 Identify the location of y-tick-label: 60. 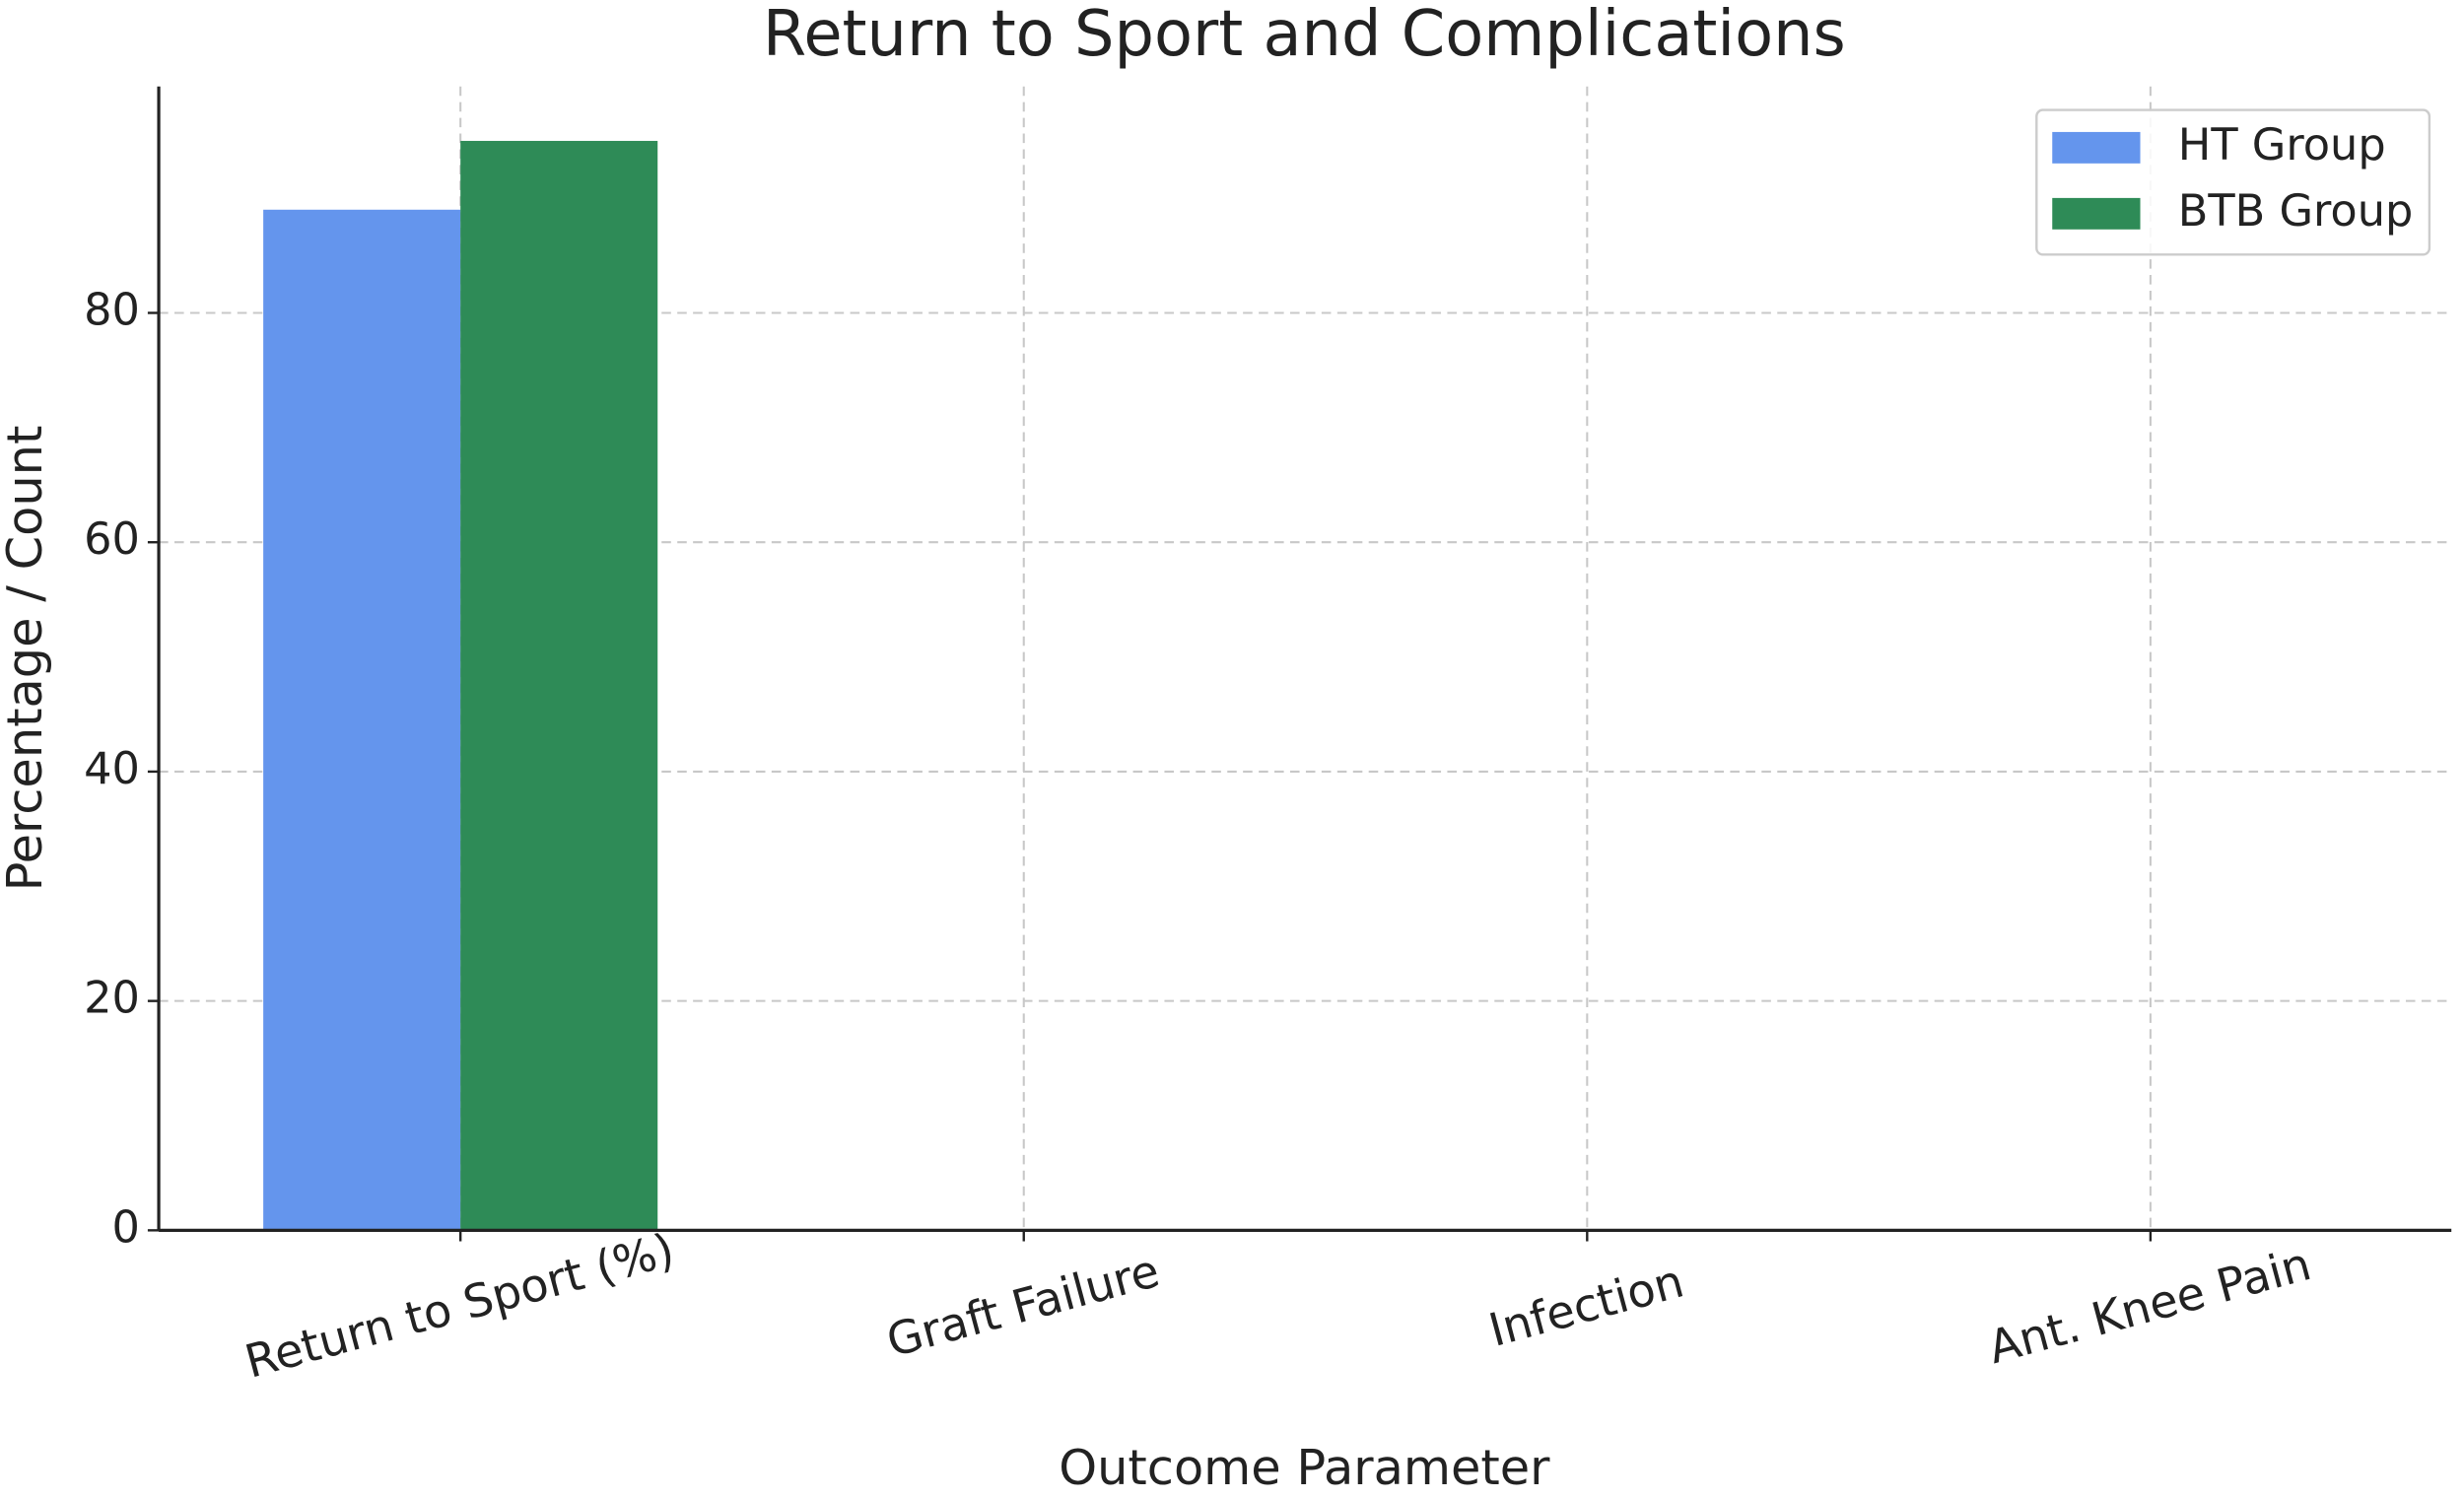
(112, 539).